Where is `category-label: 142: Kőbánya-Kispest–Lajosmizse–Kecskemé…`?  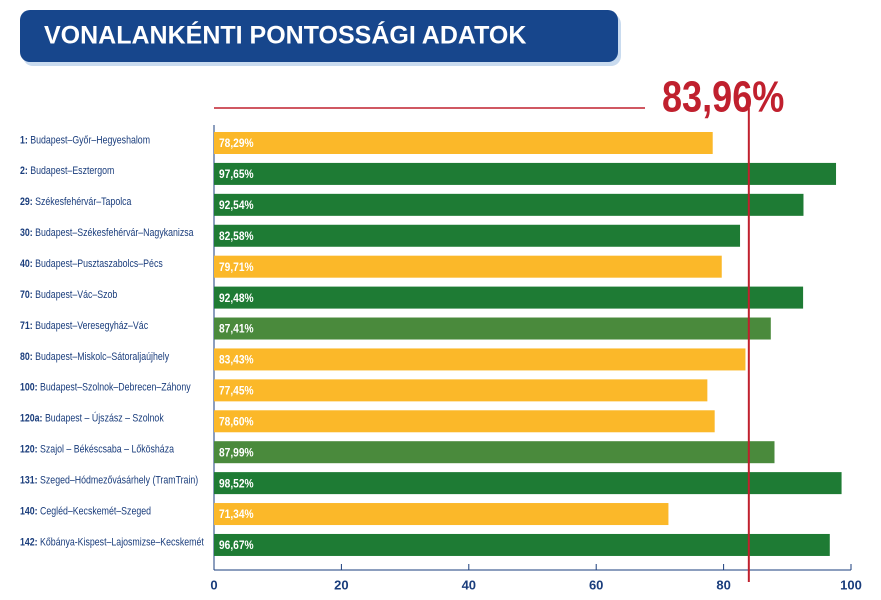
category-label: 142: Kőbánya-Kispest–Lajosmizse–Kecskemé… is located at coordinates (112, 542).